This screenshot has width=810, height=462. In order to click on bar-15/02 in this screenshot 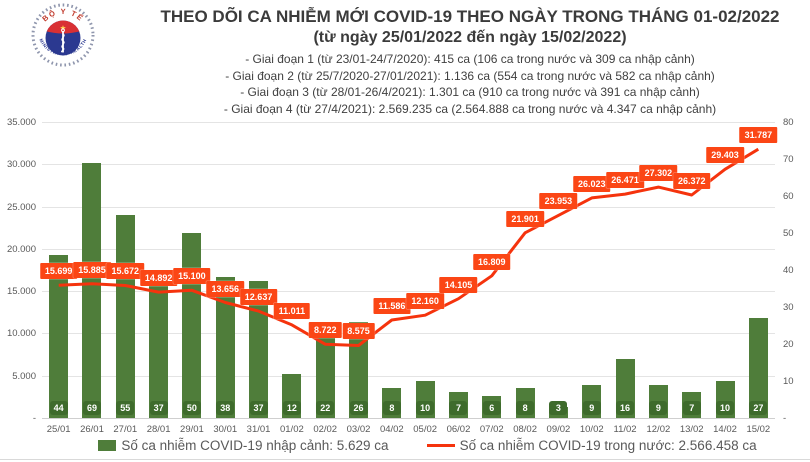, I will do `click(758, 368)`.